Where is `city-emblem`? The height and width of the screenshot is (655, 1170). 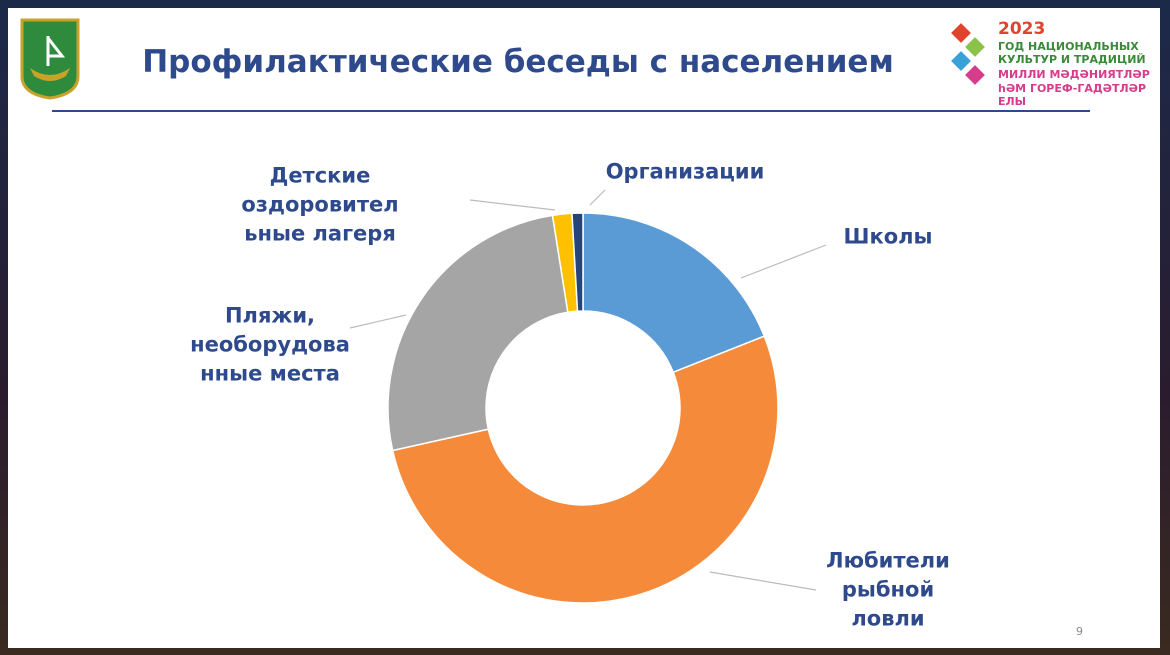 city-emblem is located at coordinates (50, 59).